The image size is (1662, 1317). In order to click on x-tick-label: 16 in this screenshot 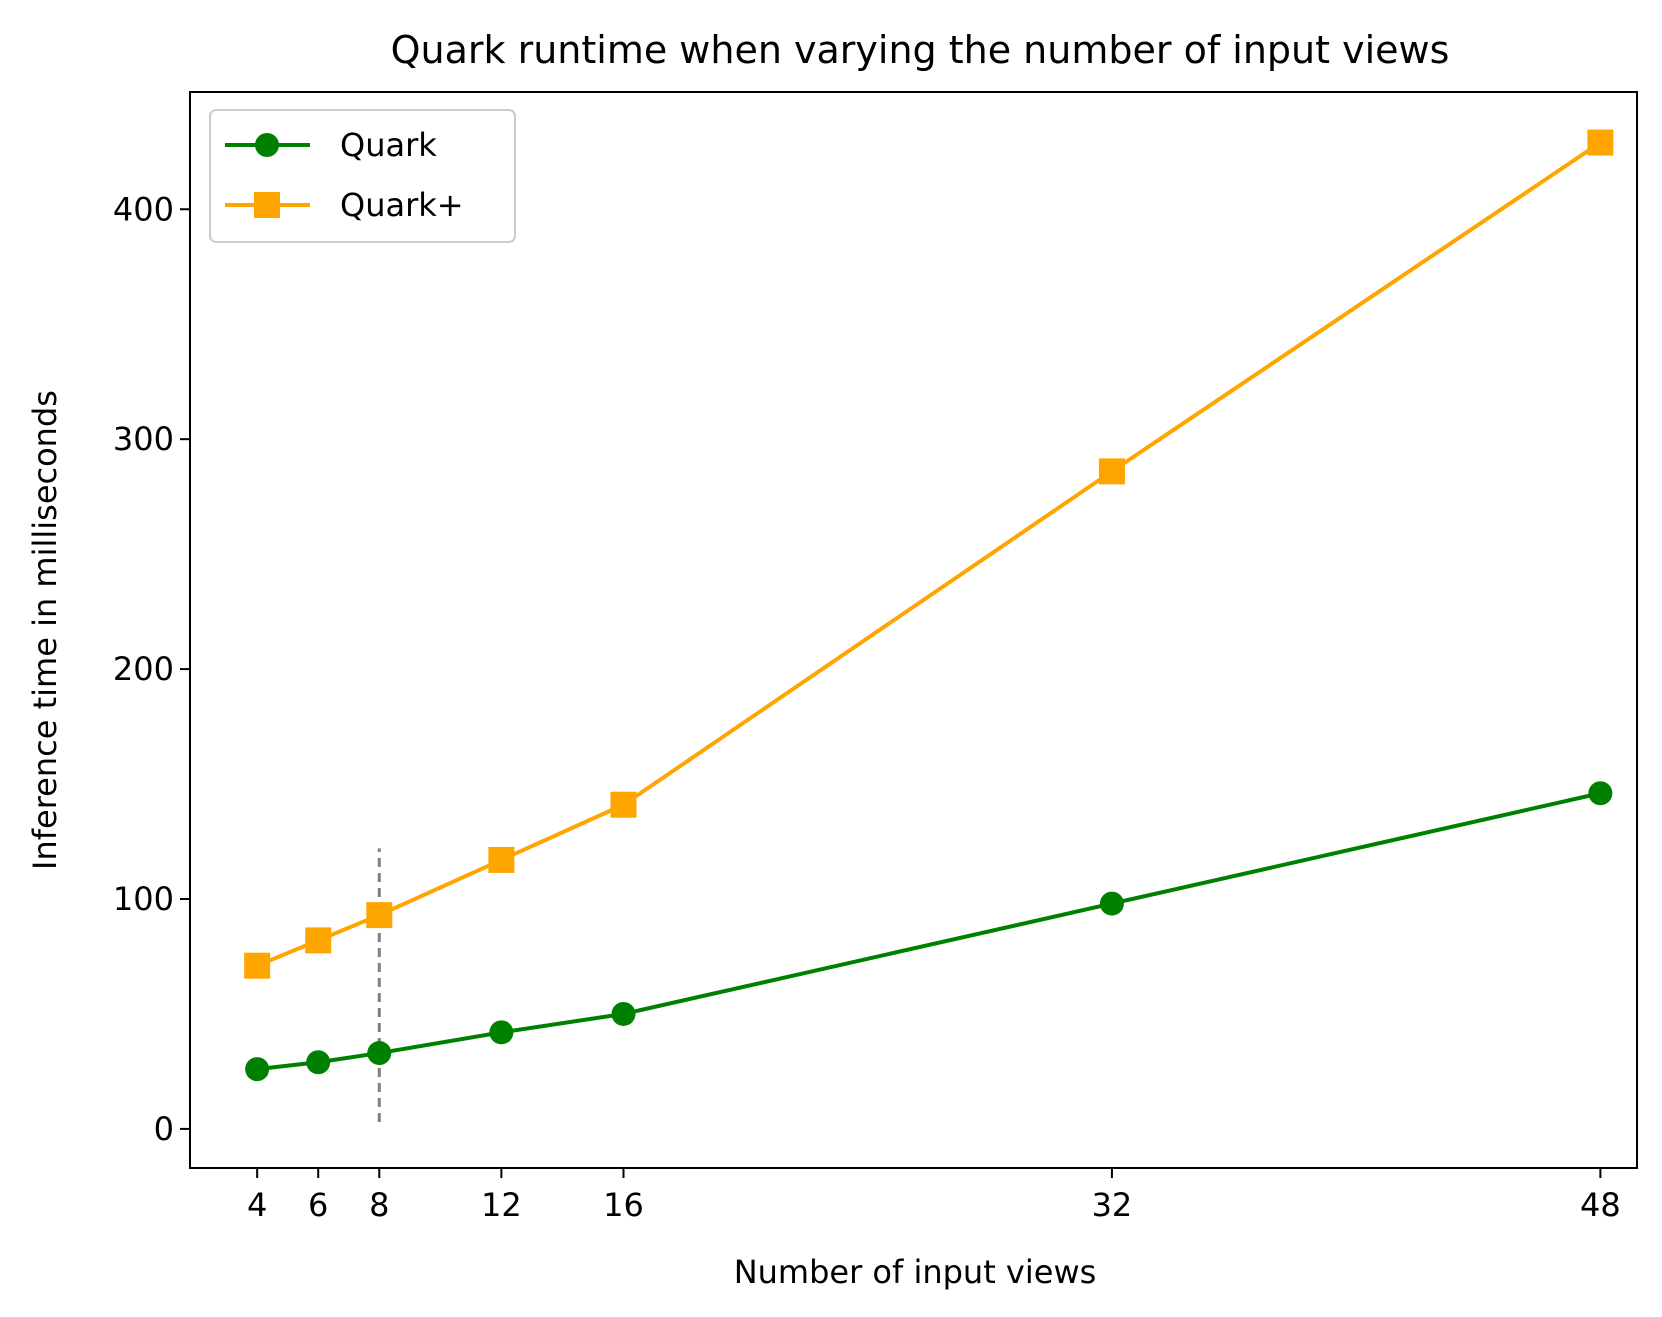, I will do `click(623, 1205)`.